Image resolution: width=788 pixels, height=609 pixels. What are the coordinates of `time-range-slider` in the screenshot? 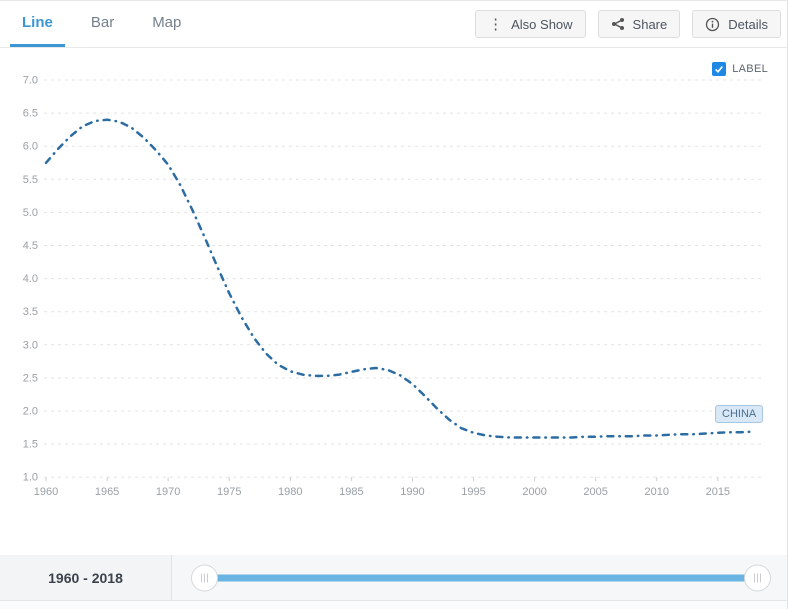 It's located at (479, 577).